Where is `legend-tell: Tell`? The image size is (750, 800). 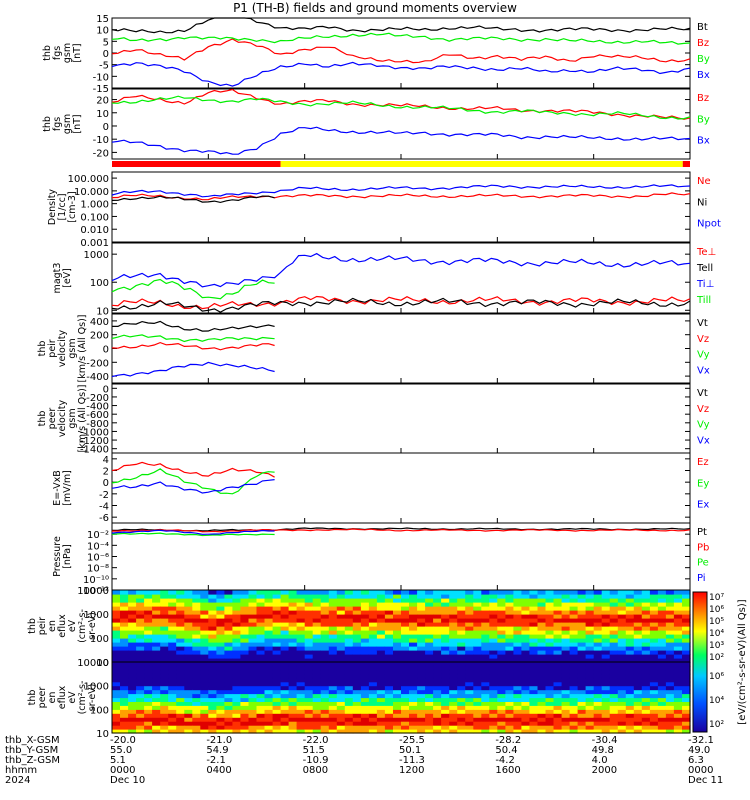 legend-tell: Tell is located at coordinates (704, 268).